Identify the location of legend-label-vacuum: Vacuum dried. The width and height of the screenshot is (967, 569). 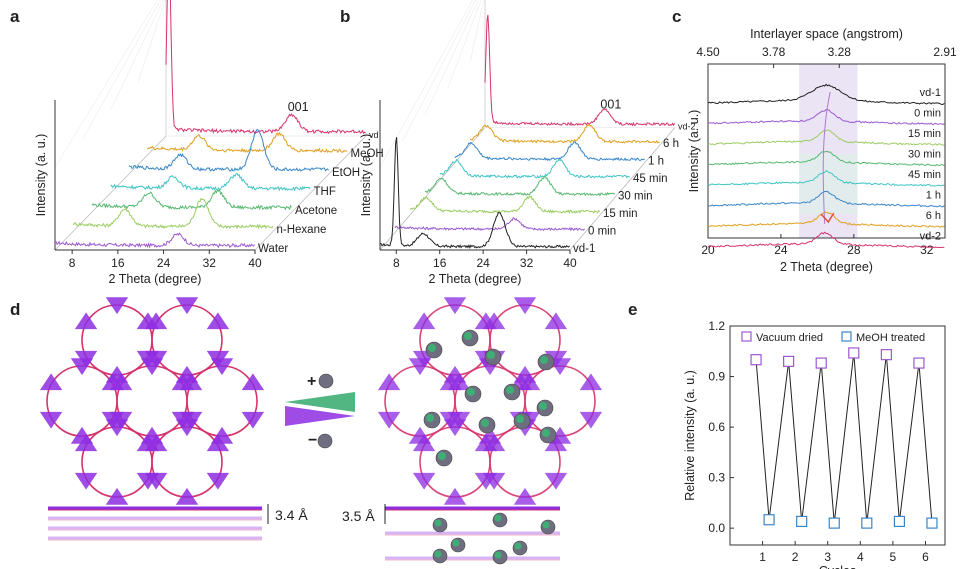
(789, 338).